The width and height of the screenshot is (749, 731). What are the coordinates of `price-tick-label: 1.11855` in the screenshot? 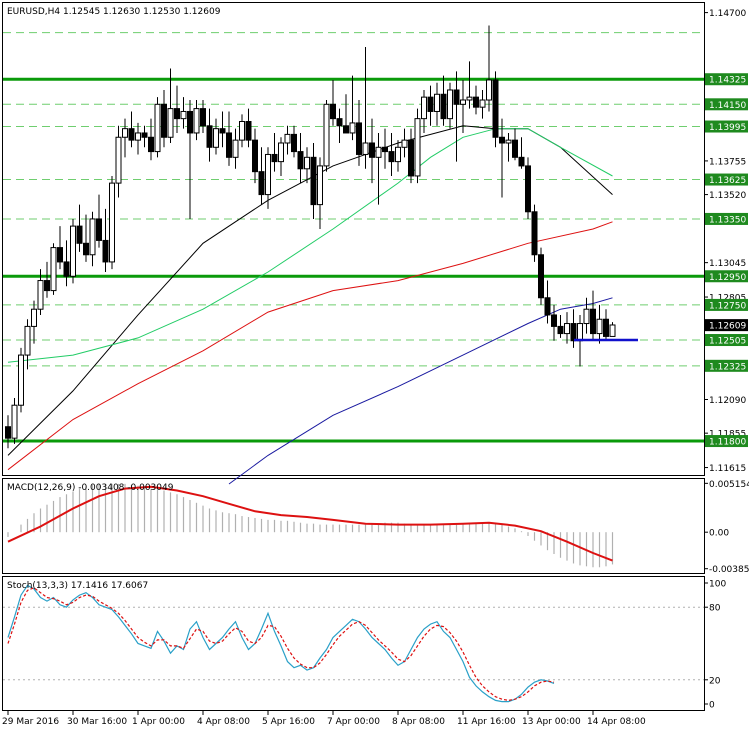 It's located at (727, 435).